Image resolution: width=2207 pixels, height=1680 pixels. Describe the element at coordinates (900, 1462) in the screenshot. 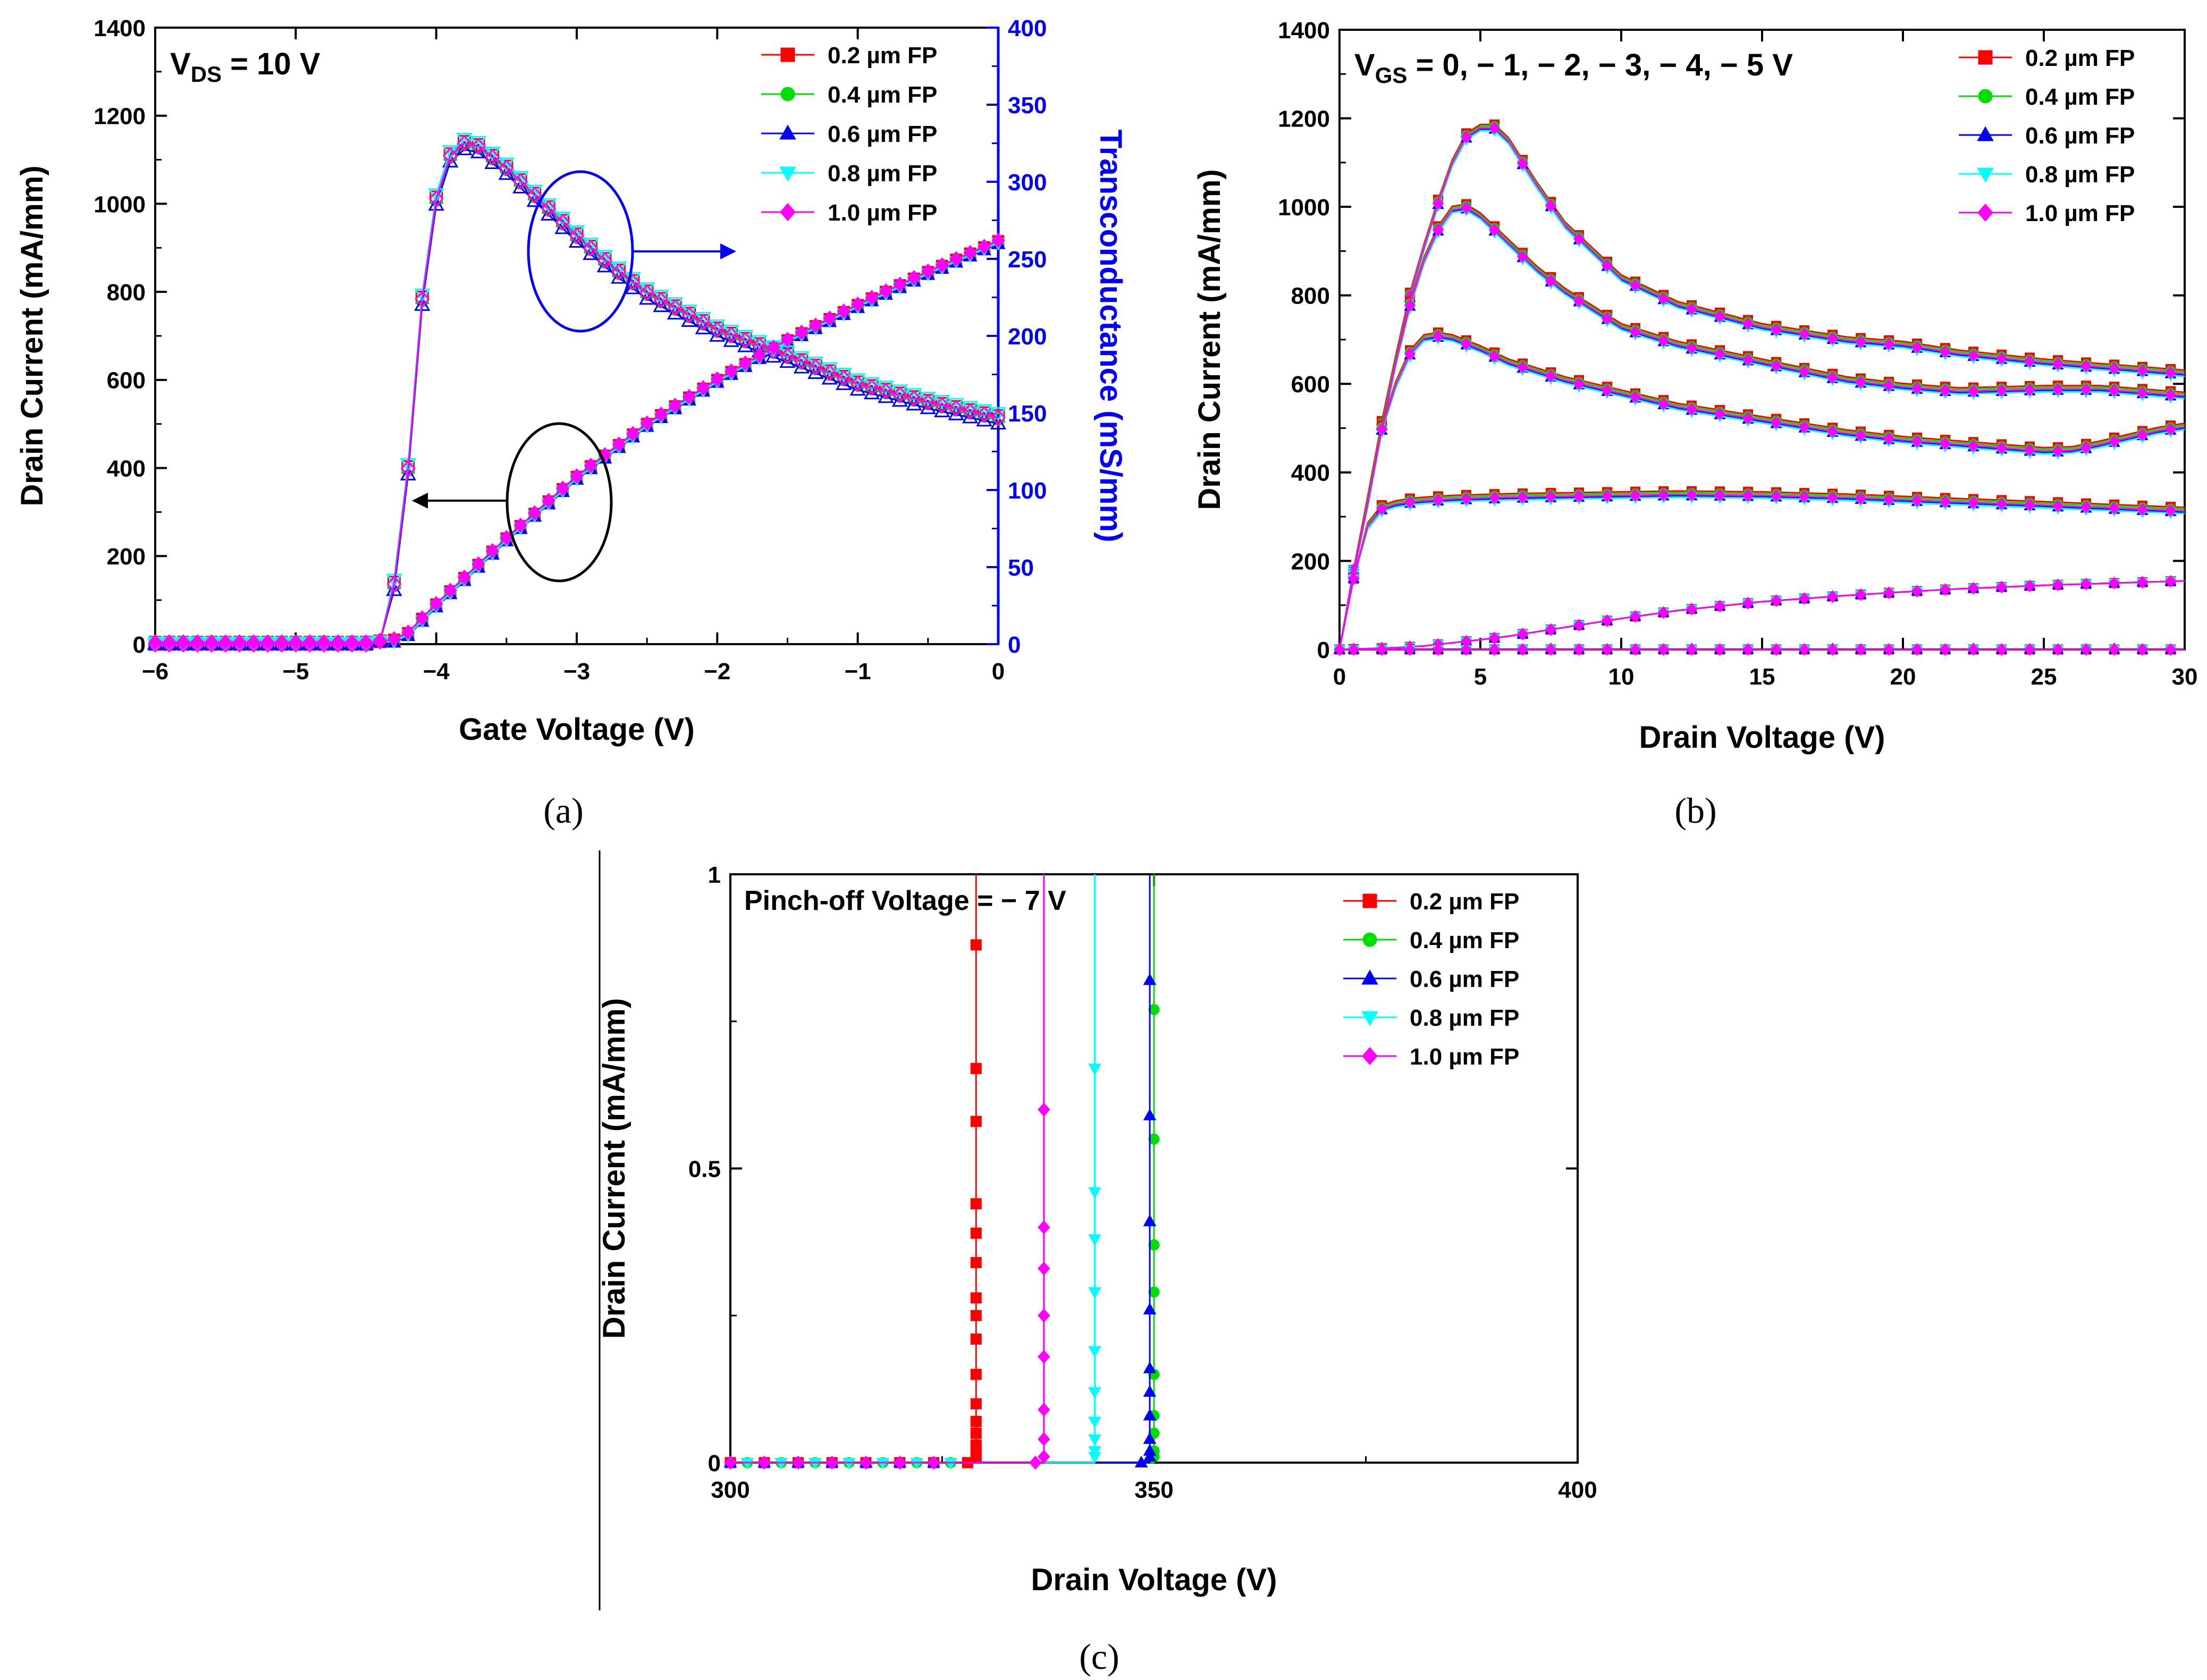

I see `baseline-point` at that location.